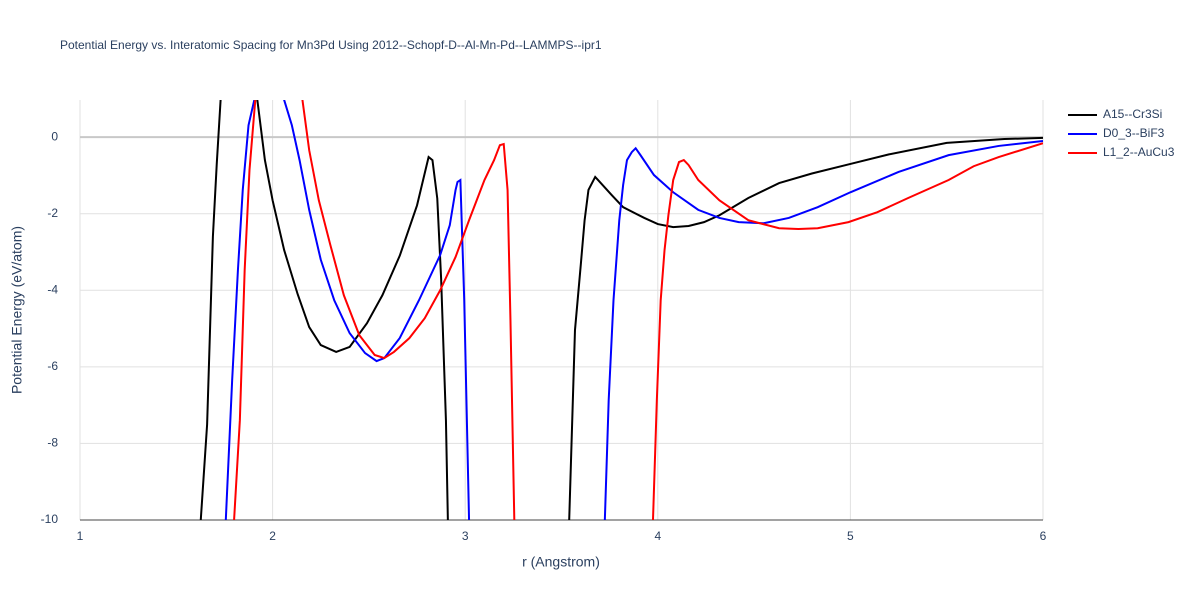 The height and width of the screenshot is (605, 1200). Describe the element at coordinates (54, 136) in the screenshot. I see `y-tick-label: 0` at that location.